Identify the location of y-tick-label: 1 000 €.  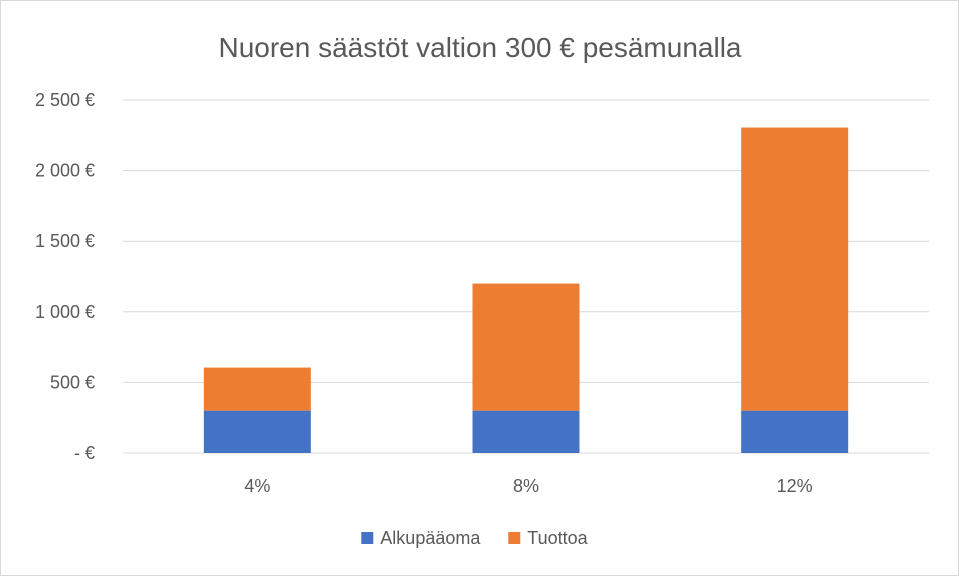
(65, 312).